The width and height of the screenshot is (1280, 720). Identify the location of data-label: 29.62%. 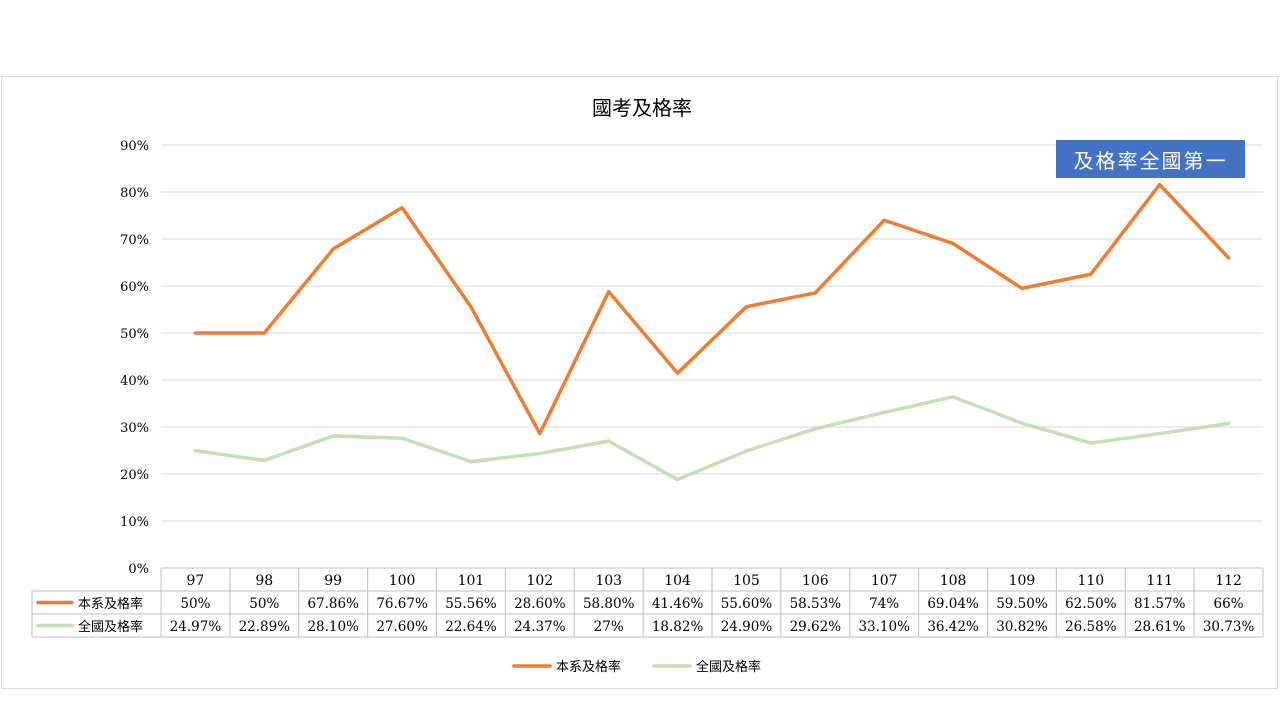
(816, 627).